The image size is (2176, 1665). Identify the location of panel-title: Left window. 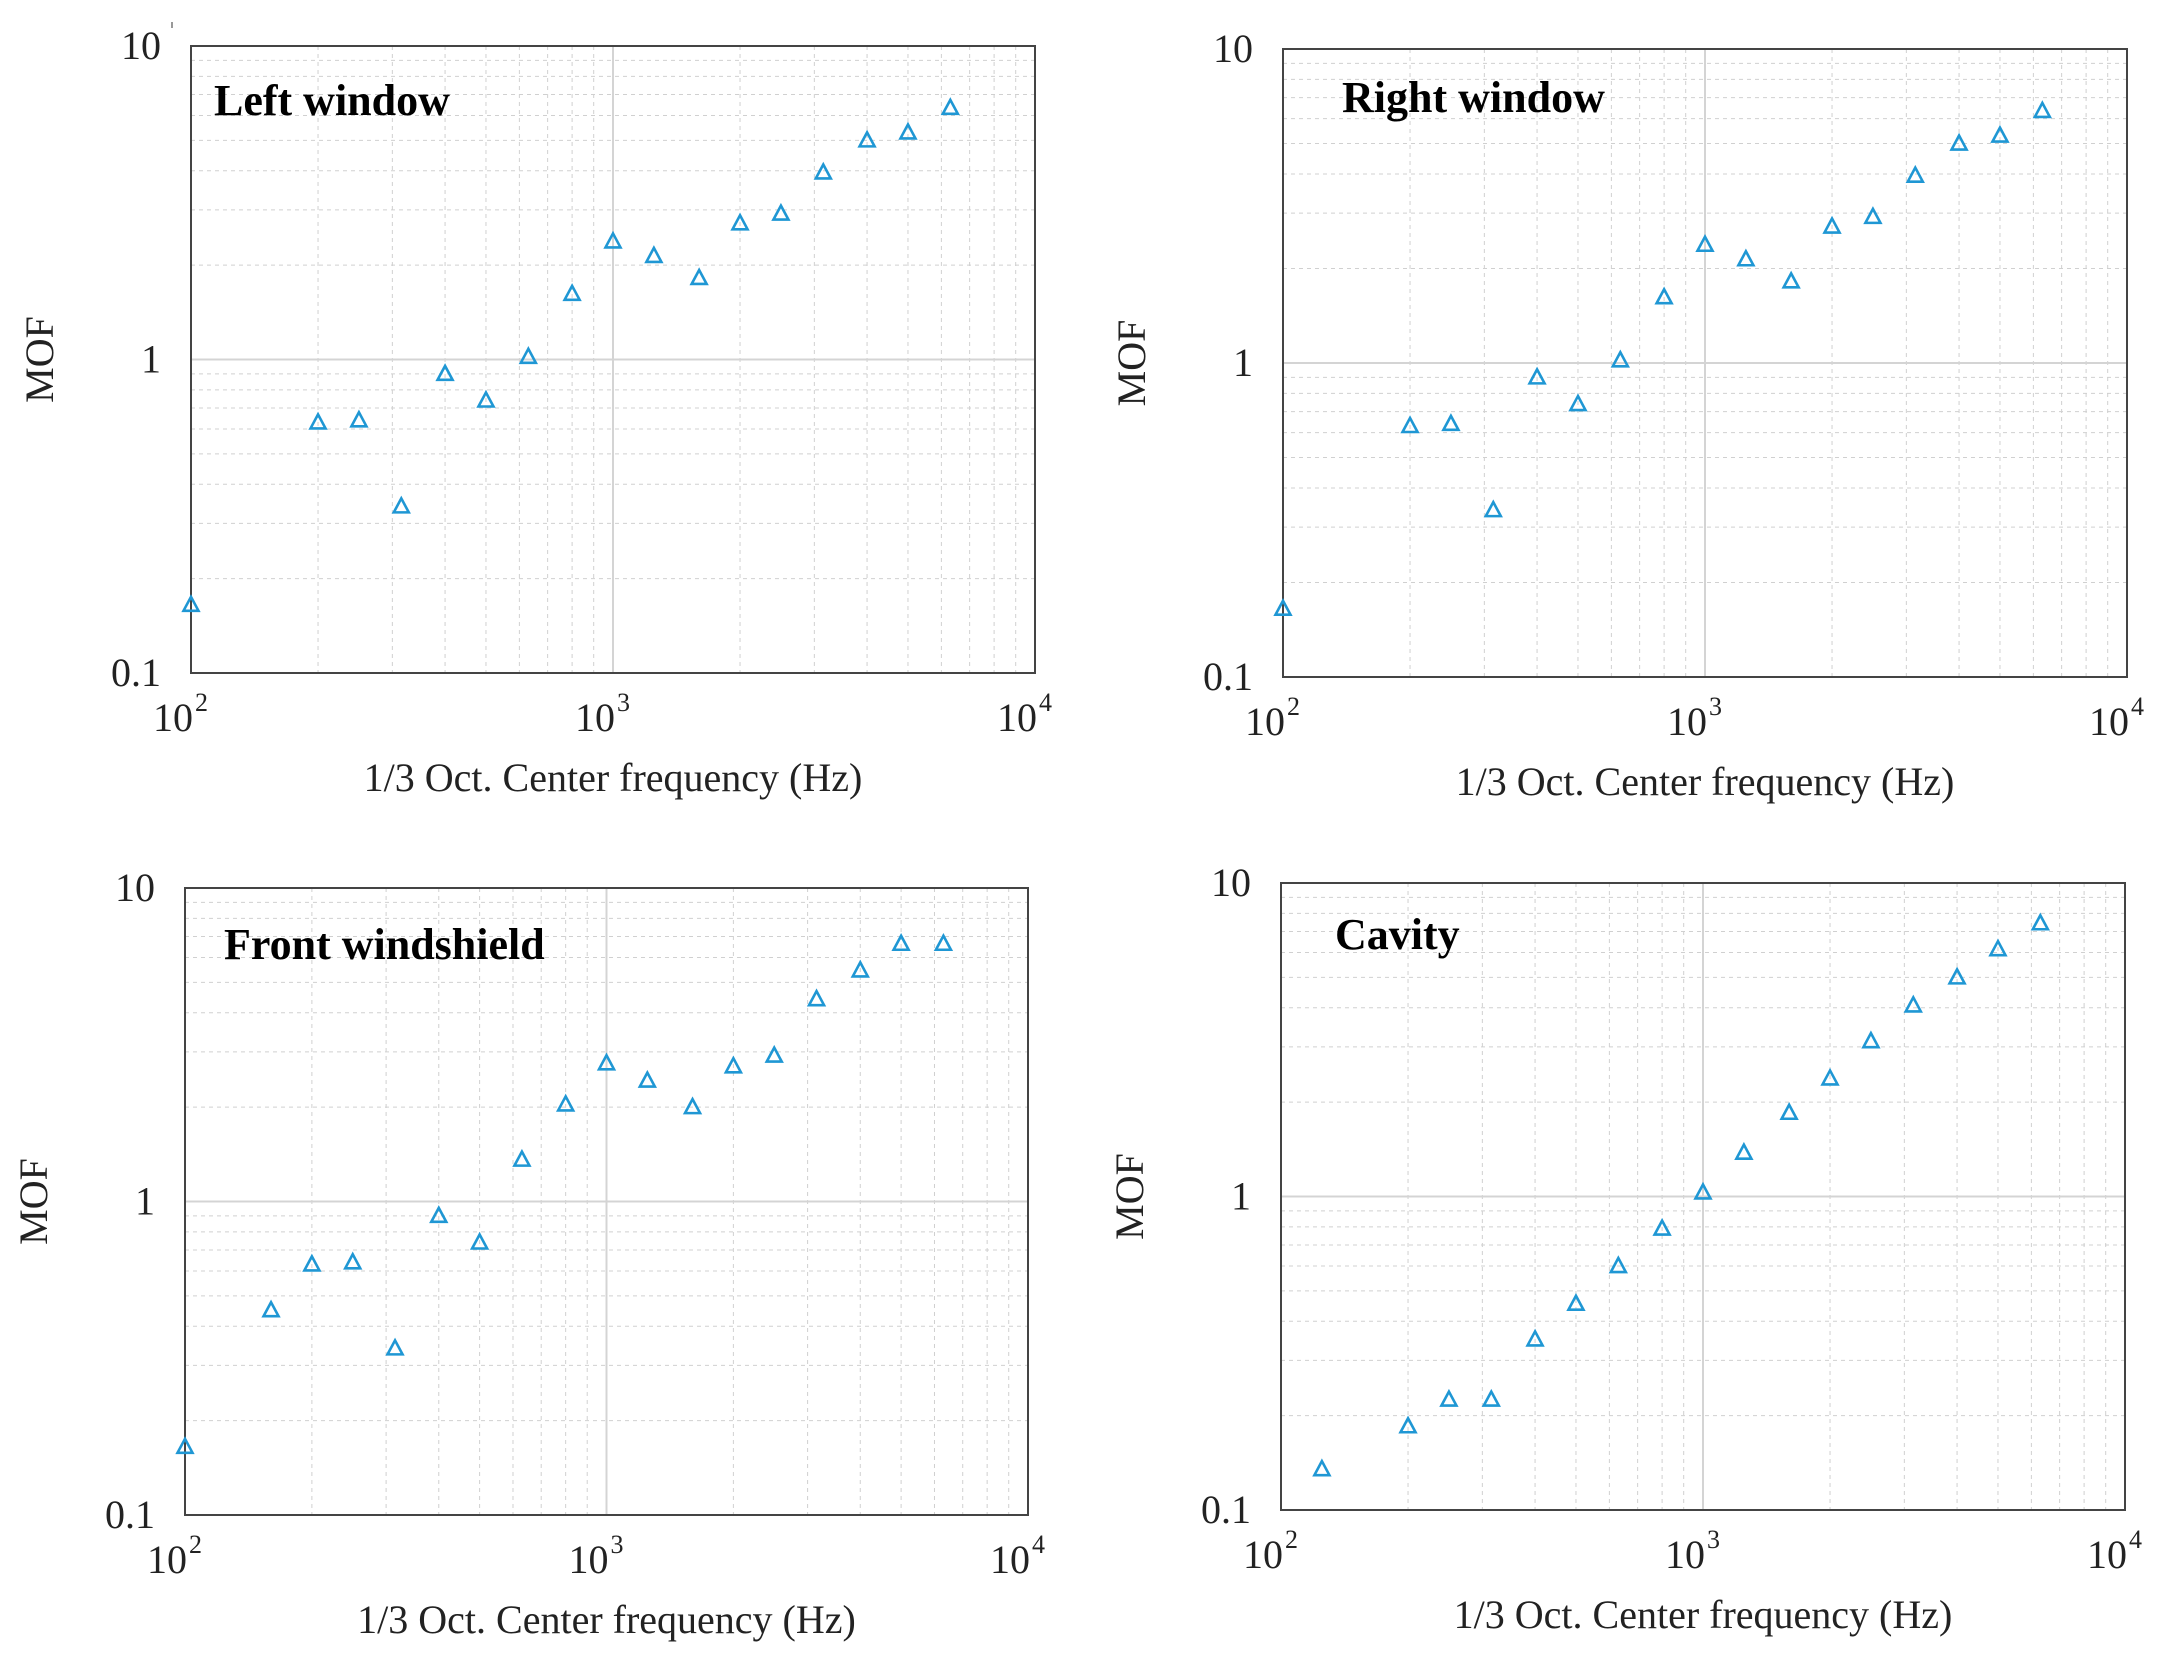
(332, 100).